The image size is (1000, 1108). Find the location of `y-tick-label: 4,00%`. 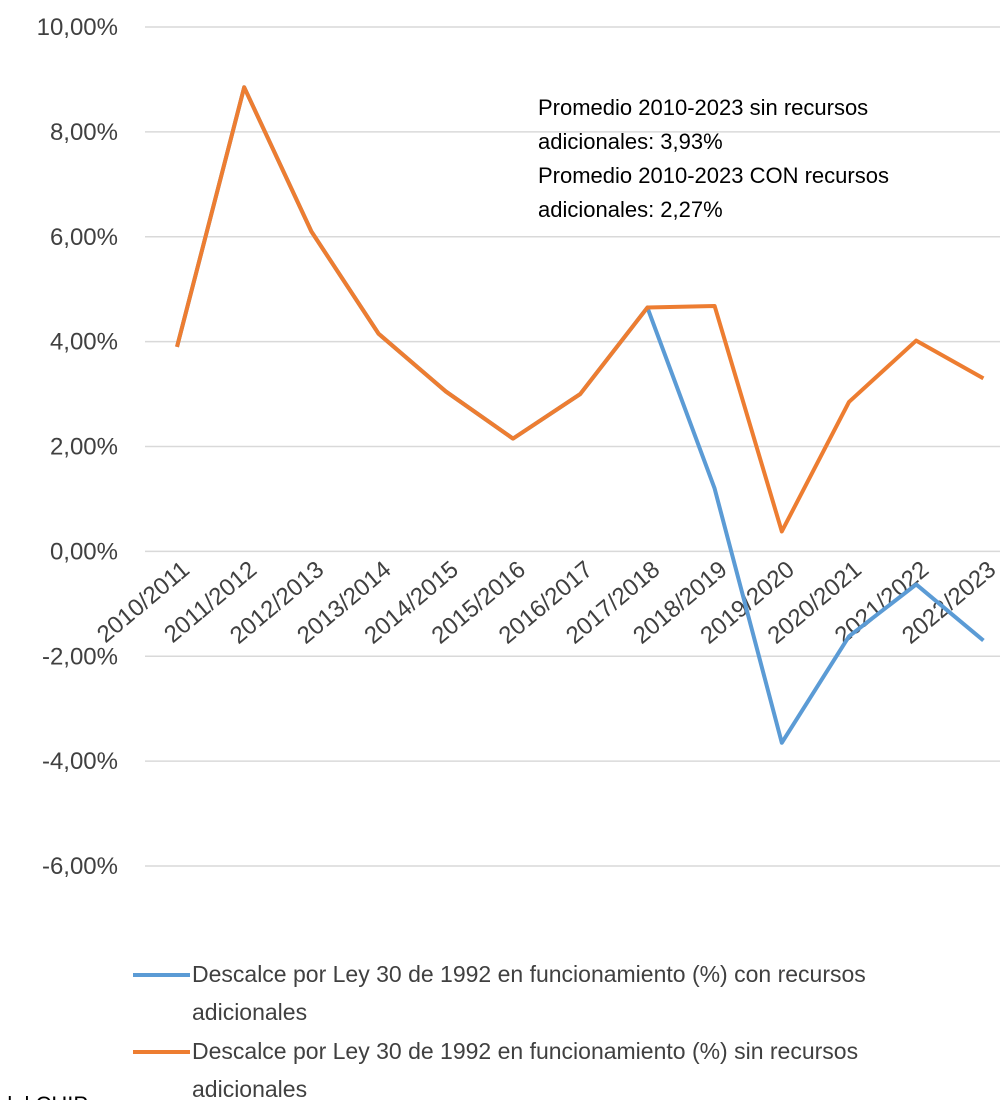

y-tick-label: 4,00% is located at coordinates (84, 342).